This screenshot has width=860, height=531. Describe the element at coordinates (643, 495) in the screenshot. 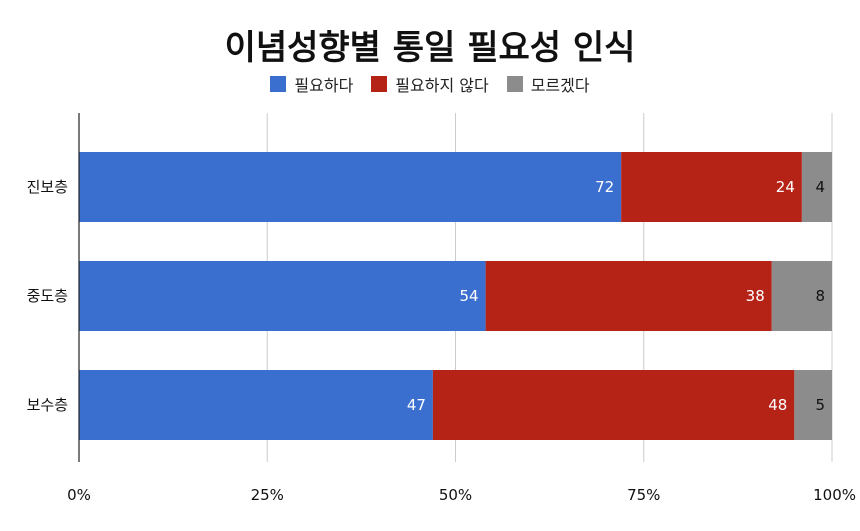

I see `x-tick-label: 75%` at that location.